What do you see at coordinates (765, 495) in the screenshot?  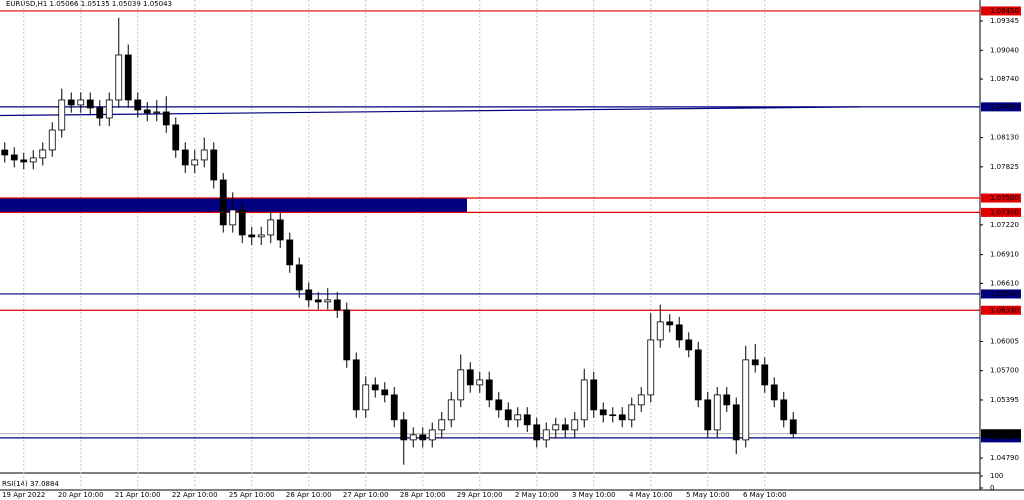 I see `x-tick-label: 6 May 10:00` at bounding box center [765, 495].